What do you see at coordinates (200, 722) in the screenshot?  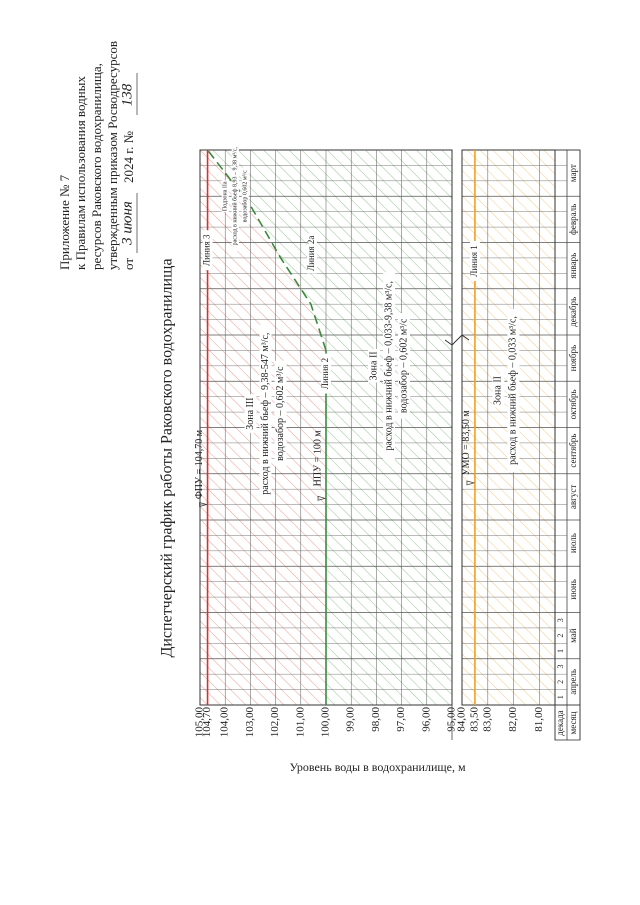 I see `y-tick-label: 105,00` at bounding box center [200, 722].